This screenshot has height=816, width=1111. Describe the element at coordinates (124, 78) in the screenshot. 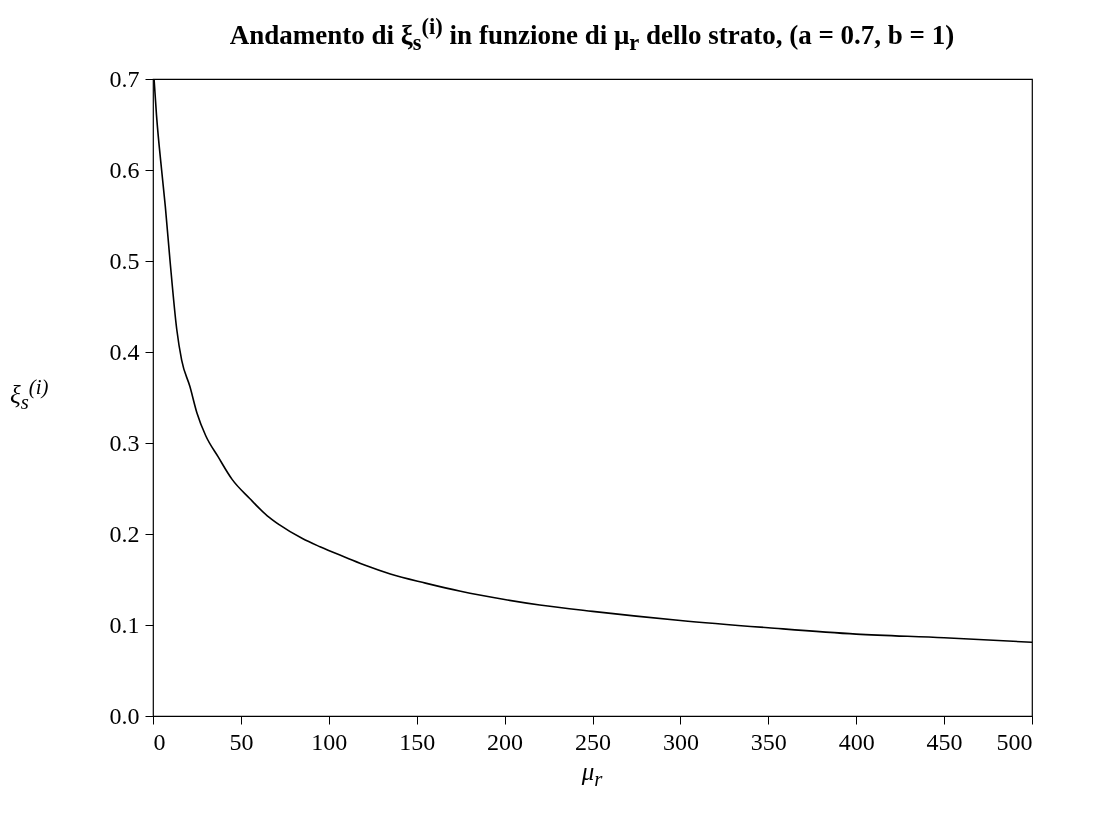

I see `y-tick-label: 0.7` at that location.